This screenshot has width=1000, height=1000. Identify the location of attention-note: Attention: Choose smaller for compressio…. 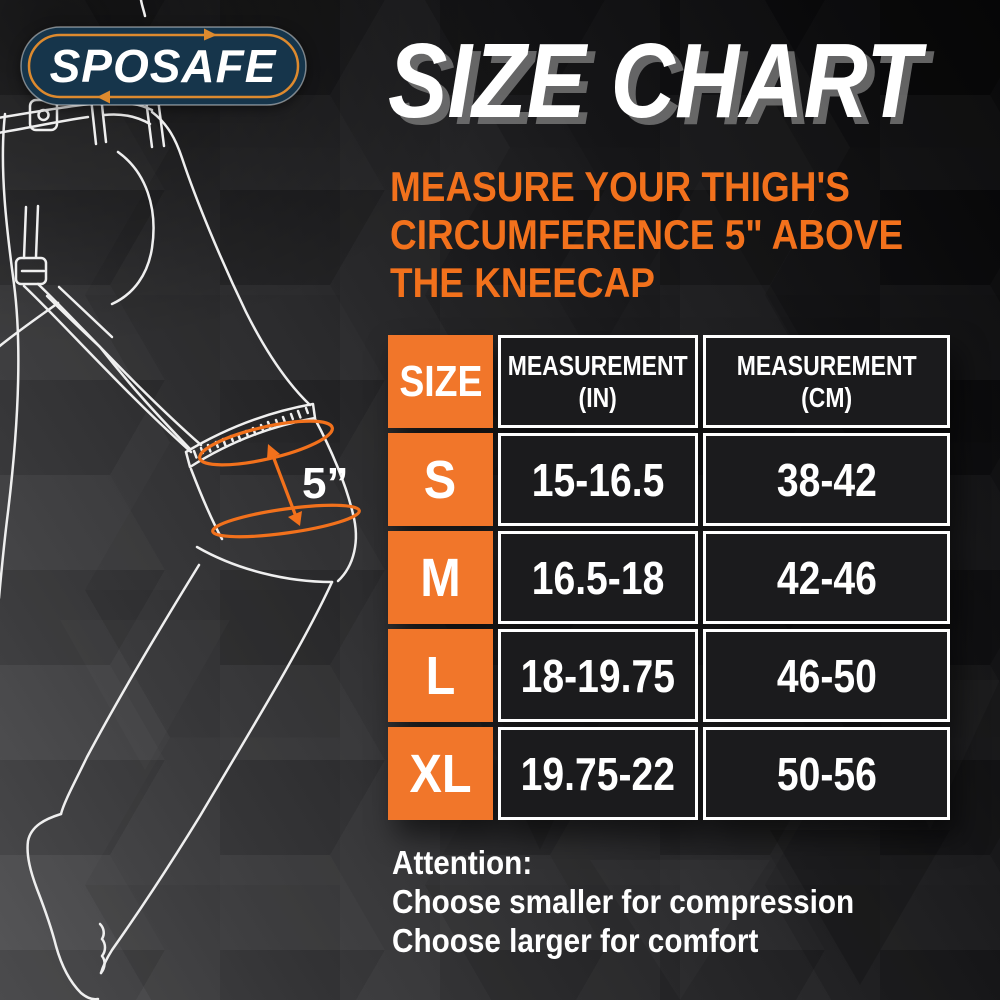
(648, 901).